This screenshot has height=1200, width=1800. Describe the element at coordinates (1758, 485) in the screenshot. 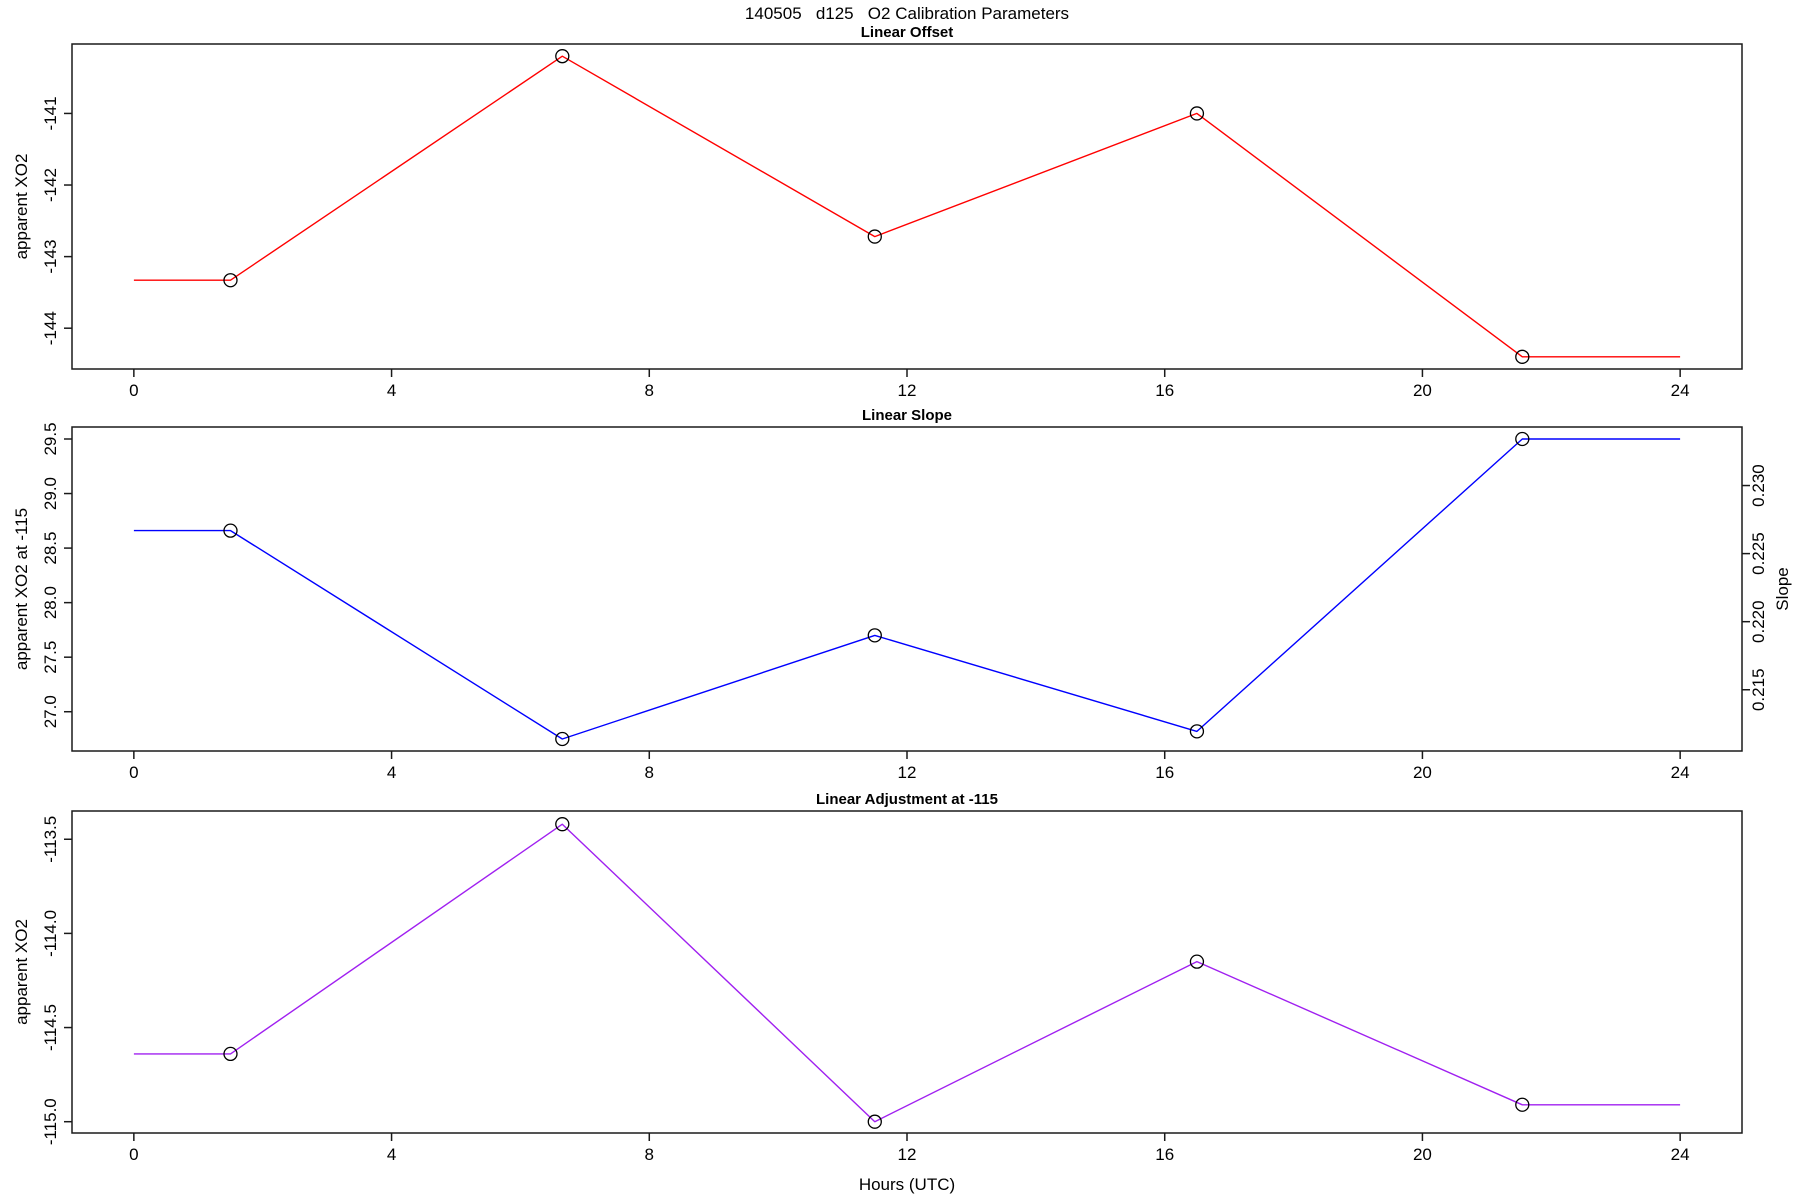

I see `y-right-tick-label: 0.230` at that location.